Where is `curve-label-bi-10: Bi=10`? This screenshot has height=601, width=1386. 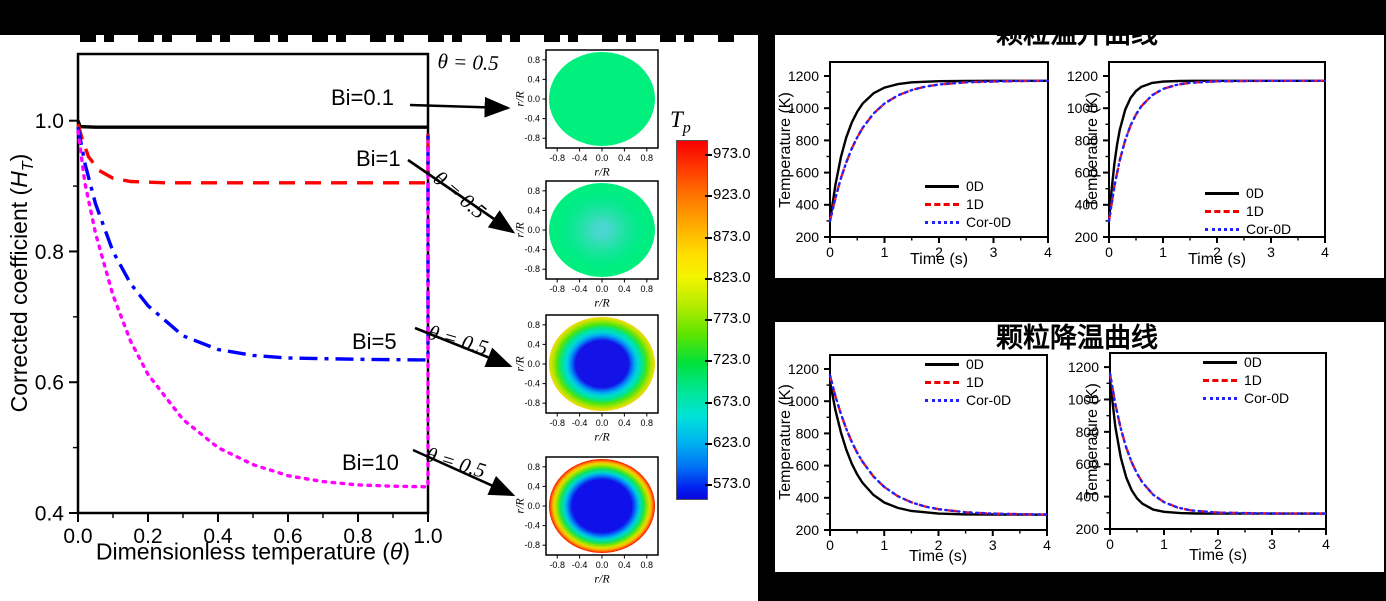
curve-label-bi-10: Bi=10 is located at coordinates (370, 462).